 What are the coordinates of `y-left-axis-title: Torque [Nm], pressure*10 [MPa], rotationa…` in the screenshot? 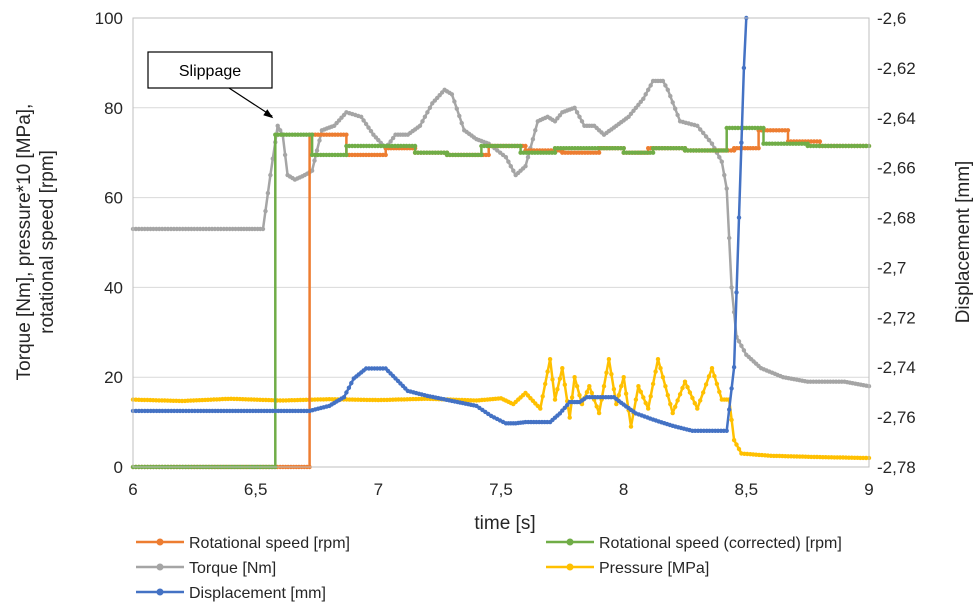 It's located at (36, 242).